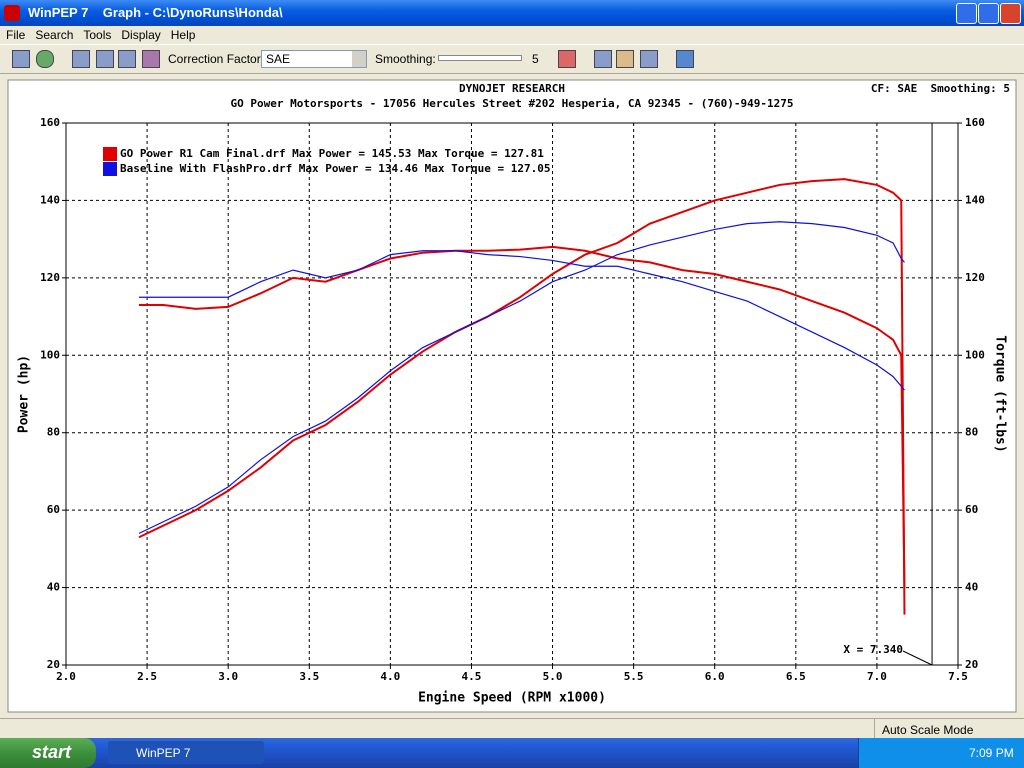  Describe the element at coordinates (50, 277) in the screenshot. I see `y-tick-label: 120` at that location.